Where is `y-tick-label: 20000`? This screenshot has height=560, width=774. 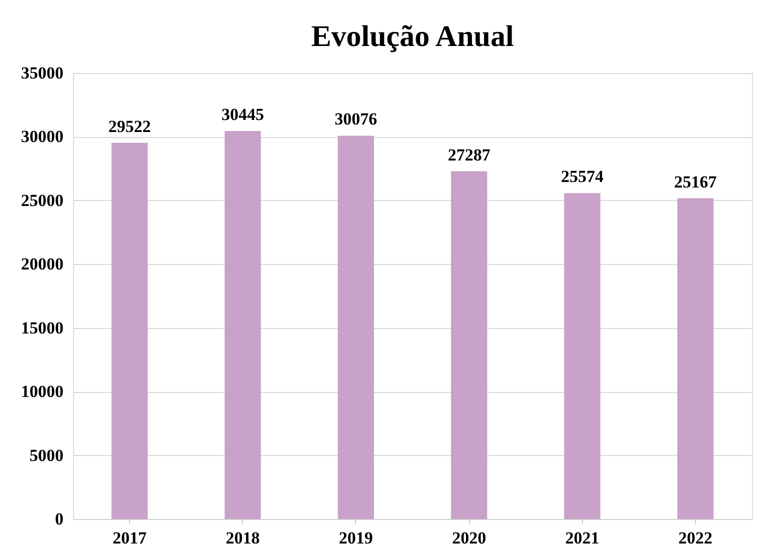 y-tick-label: 20000 is located at coordinates (42, 264).